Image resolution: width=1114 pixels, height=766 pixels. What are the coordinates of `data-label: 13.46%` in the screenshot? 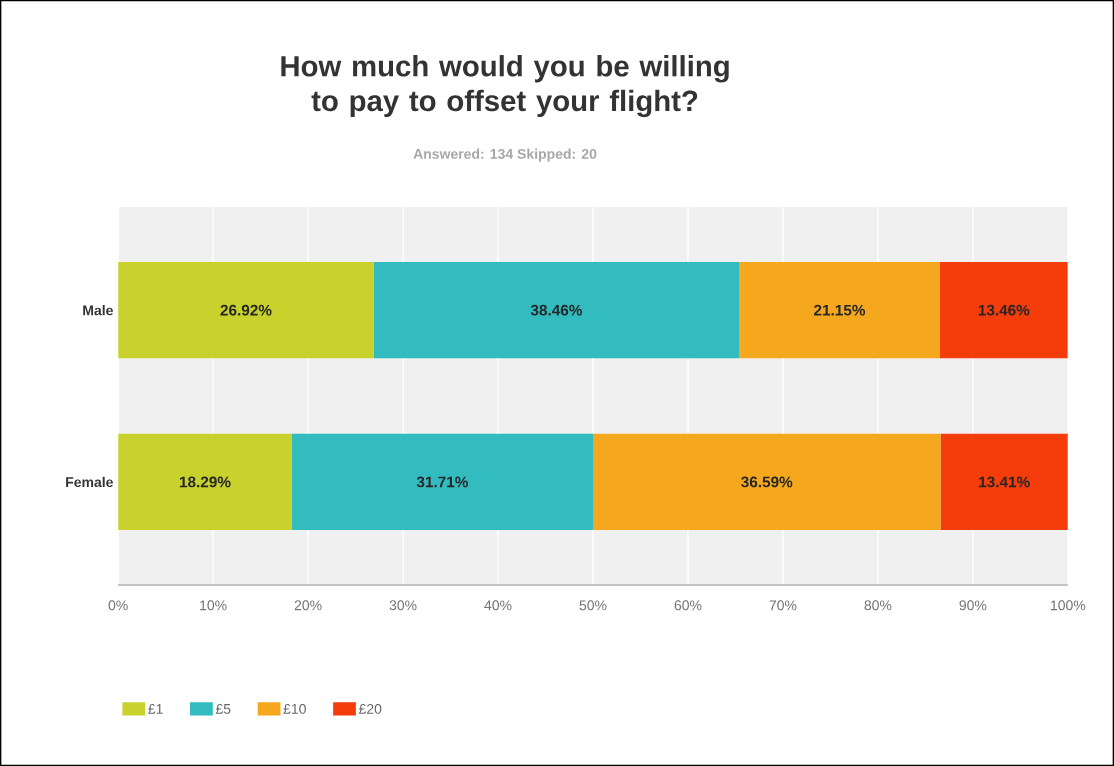 It's located at (1004, 310).